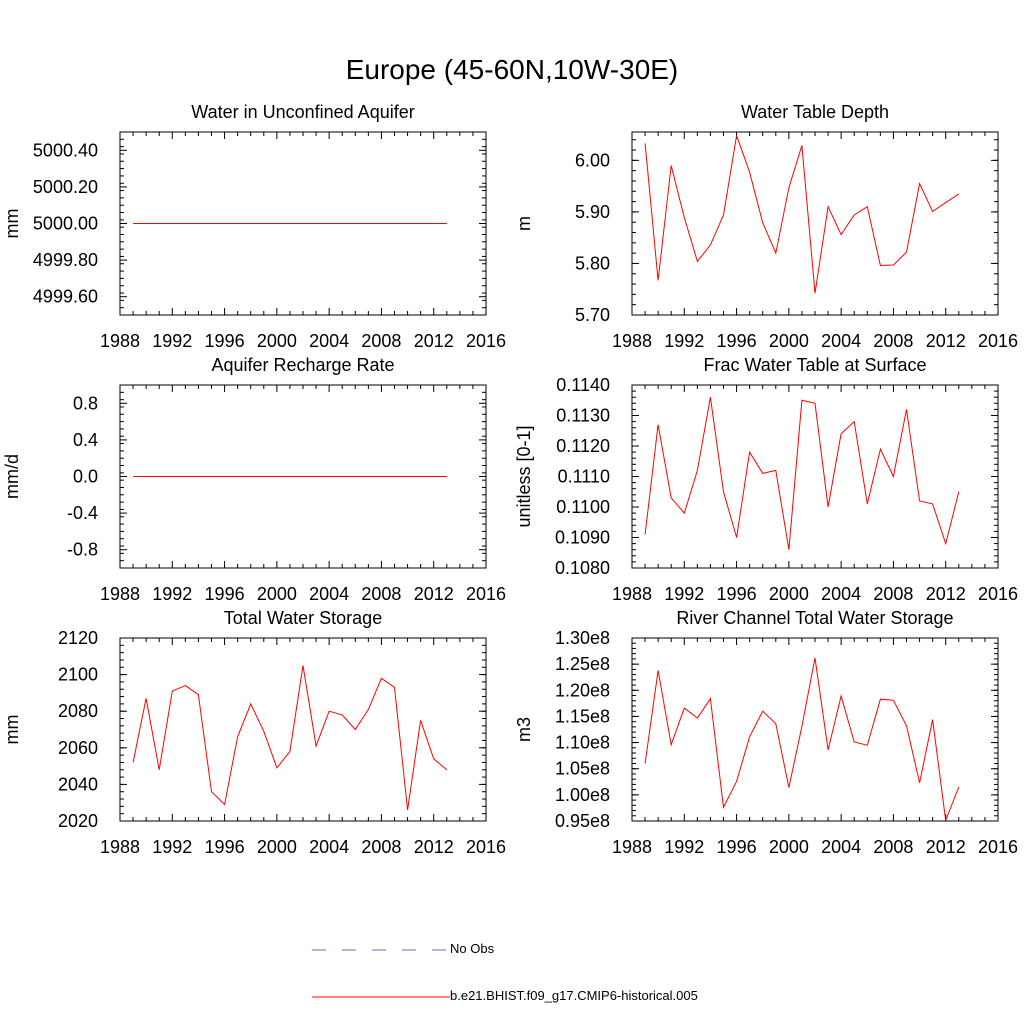 The image size is (1024, 1024). Describe the element at coordinates (814, 618) in the screenshot. I see `chart-title: River Channel Total Water Storage` at that location.